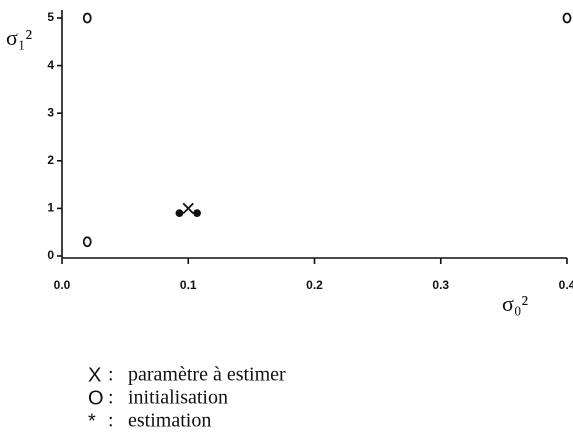 This screenshot has width=573, height=448. I want to click on y-tick-label: 2, so click(50, 160).